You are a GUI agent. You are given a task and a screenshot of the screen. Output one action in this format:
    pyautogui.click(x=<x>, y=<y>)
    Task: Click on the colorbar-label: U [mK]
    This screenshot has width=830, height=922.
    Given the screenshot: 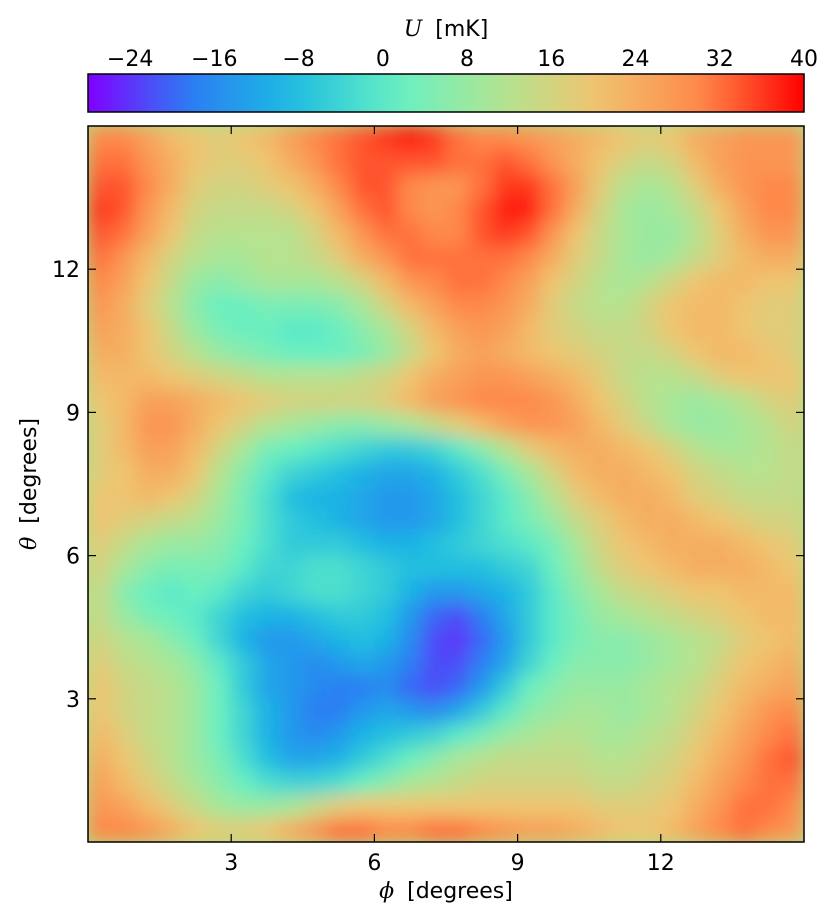 What is the action you would take?
    pyautogui.click(x=446, y=29)
    